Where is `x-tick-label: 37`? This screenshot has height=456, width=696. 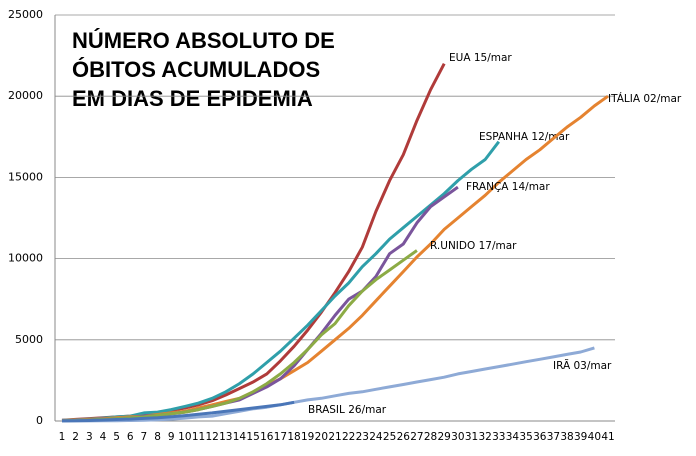 x-tick-label: 37 is located at coordinates (553, 437).